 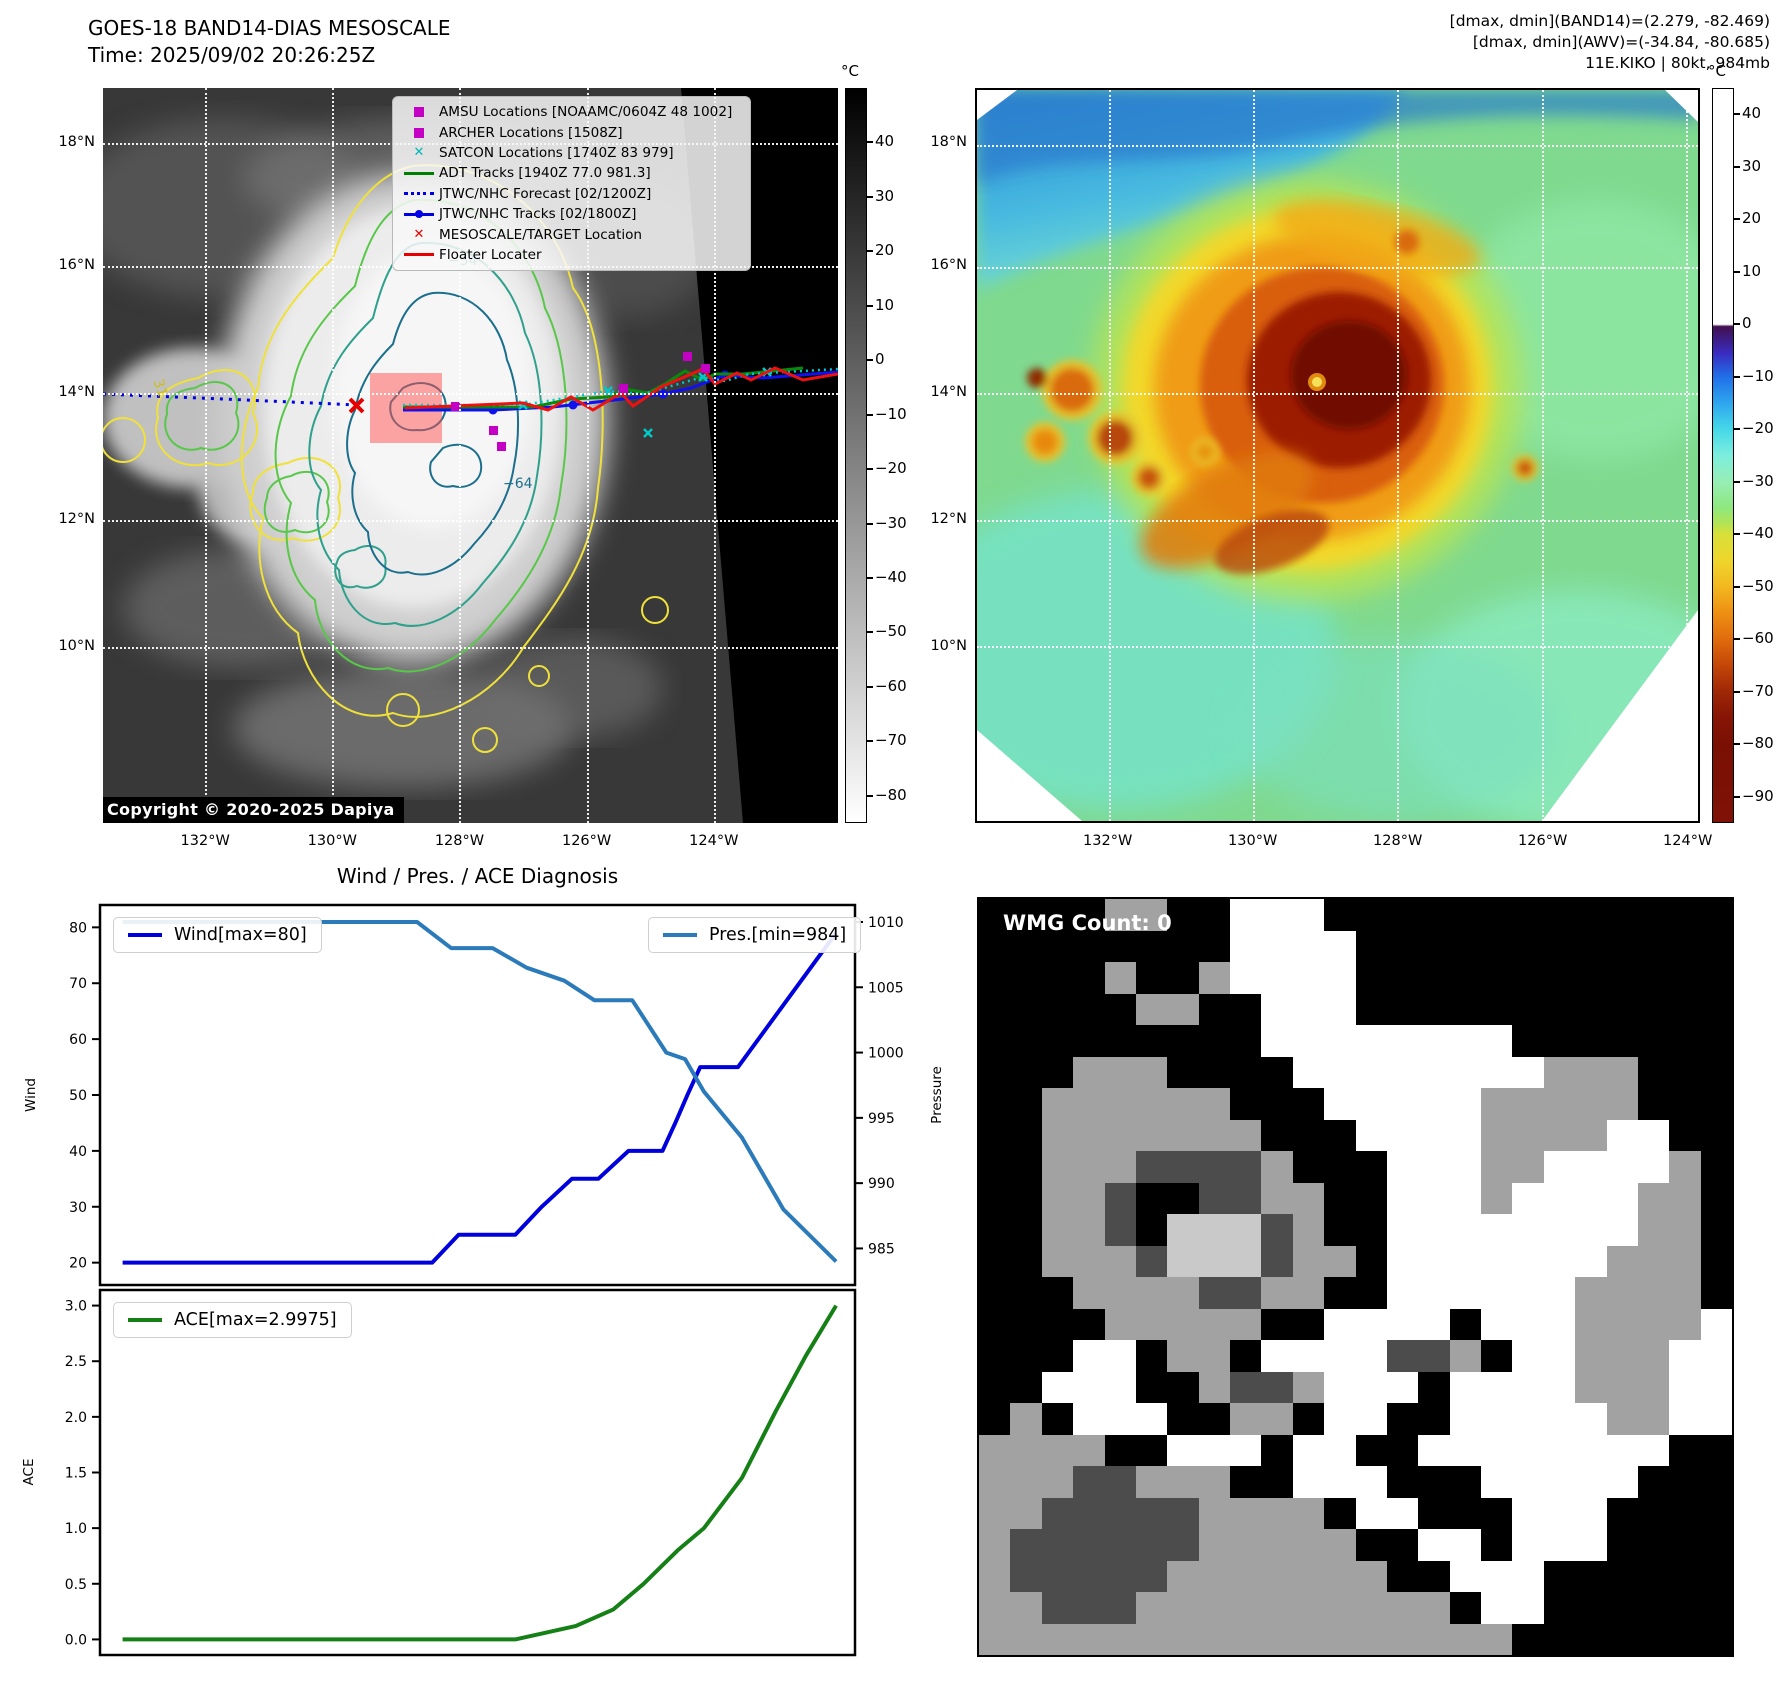 I want to click on chart-tick-label: 0.0, so click(x=76, y=1640).